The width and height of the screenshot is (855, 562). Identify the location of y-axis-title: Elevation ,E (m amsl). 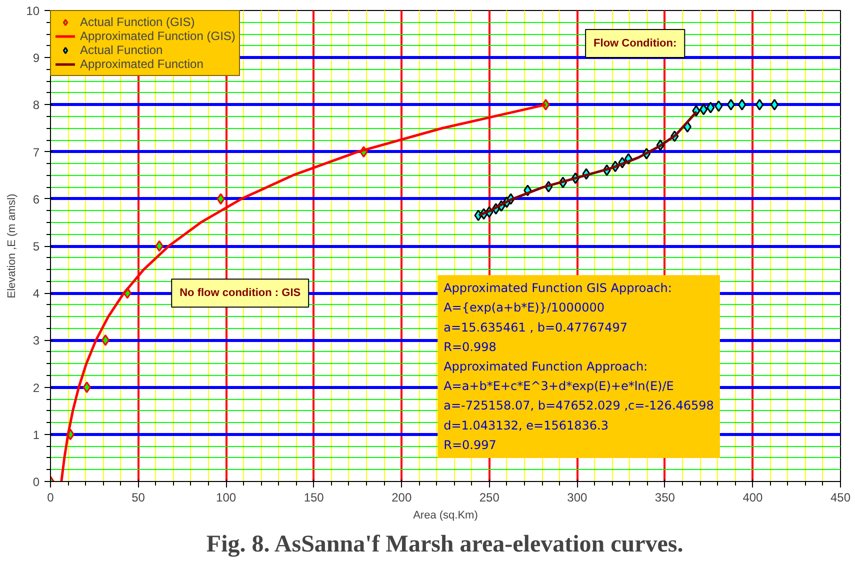
(12, 246).